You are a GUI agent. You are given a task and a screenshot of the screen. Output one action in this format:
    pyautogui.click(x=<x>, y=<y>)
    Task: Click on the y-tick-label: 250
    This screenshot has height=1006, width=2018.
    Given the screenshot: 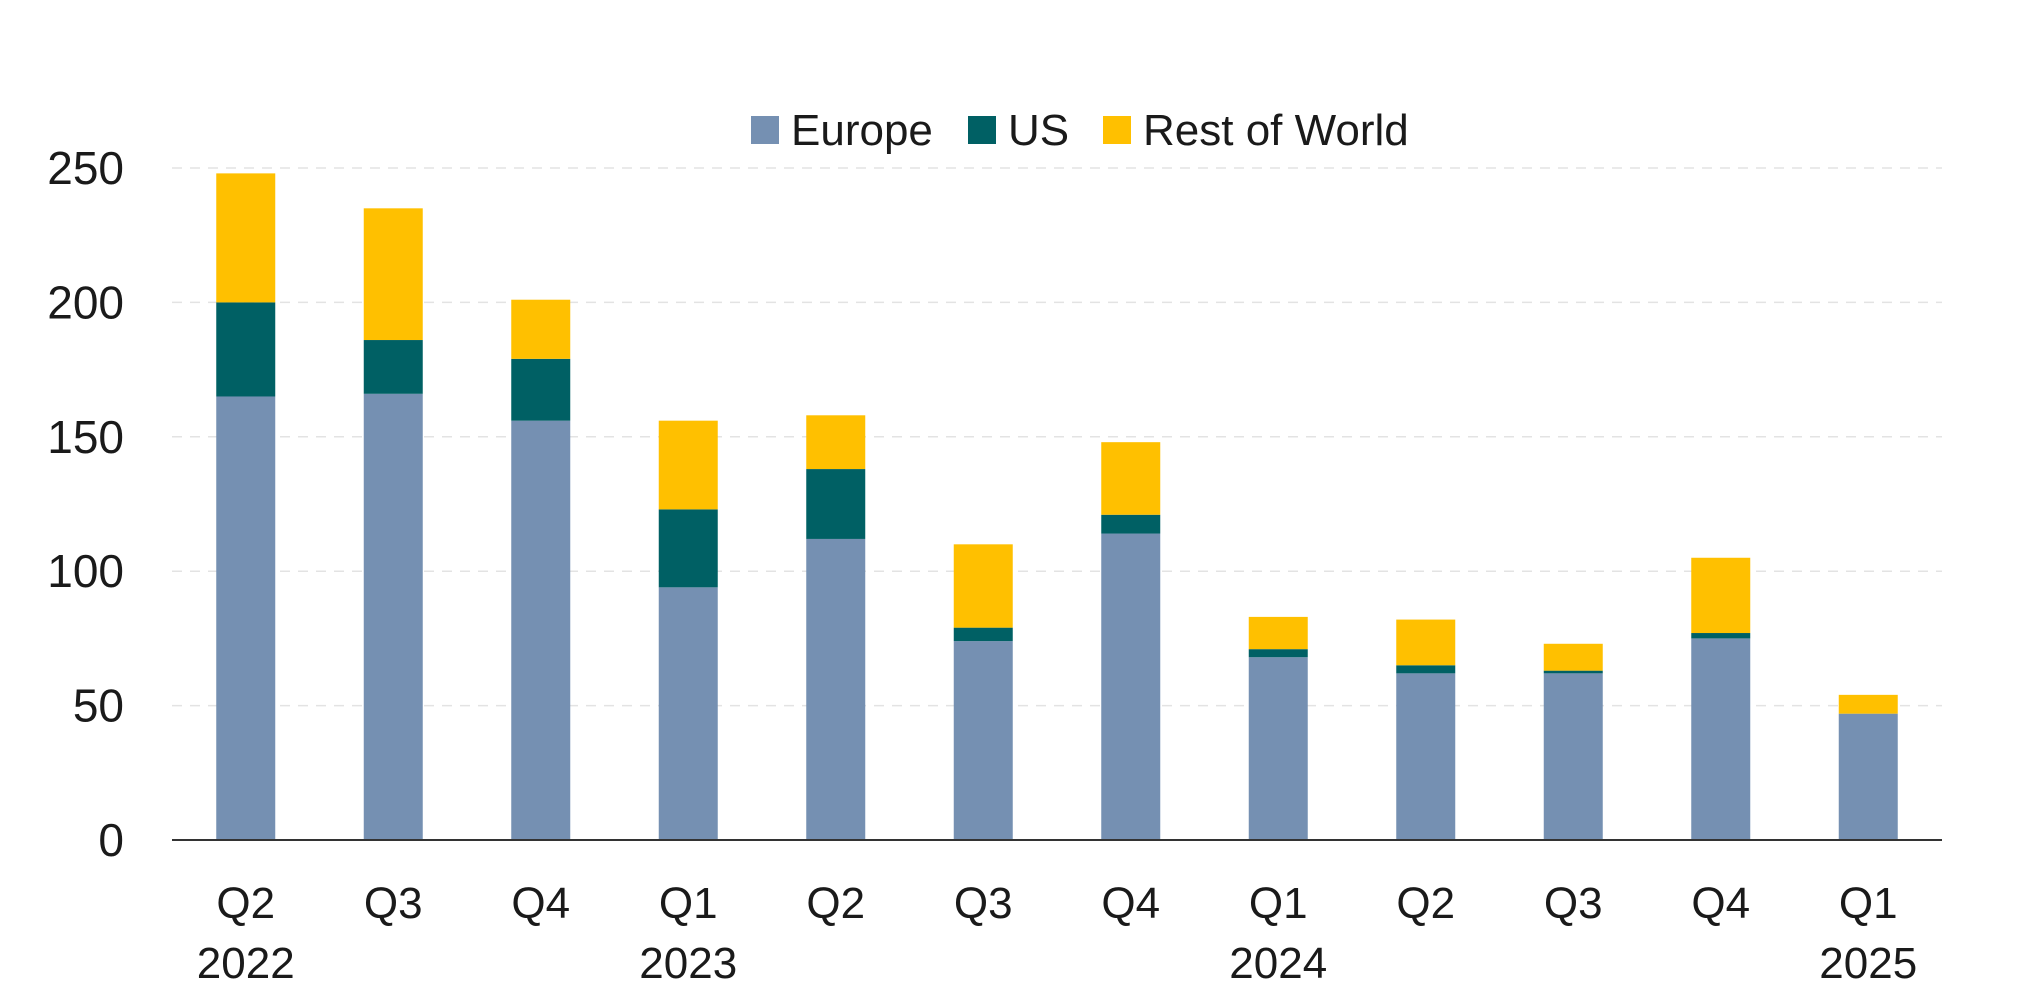 What is the action you would take?
    pyautogui.click(x=85, y=168)
    